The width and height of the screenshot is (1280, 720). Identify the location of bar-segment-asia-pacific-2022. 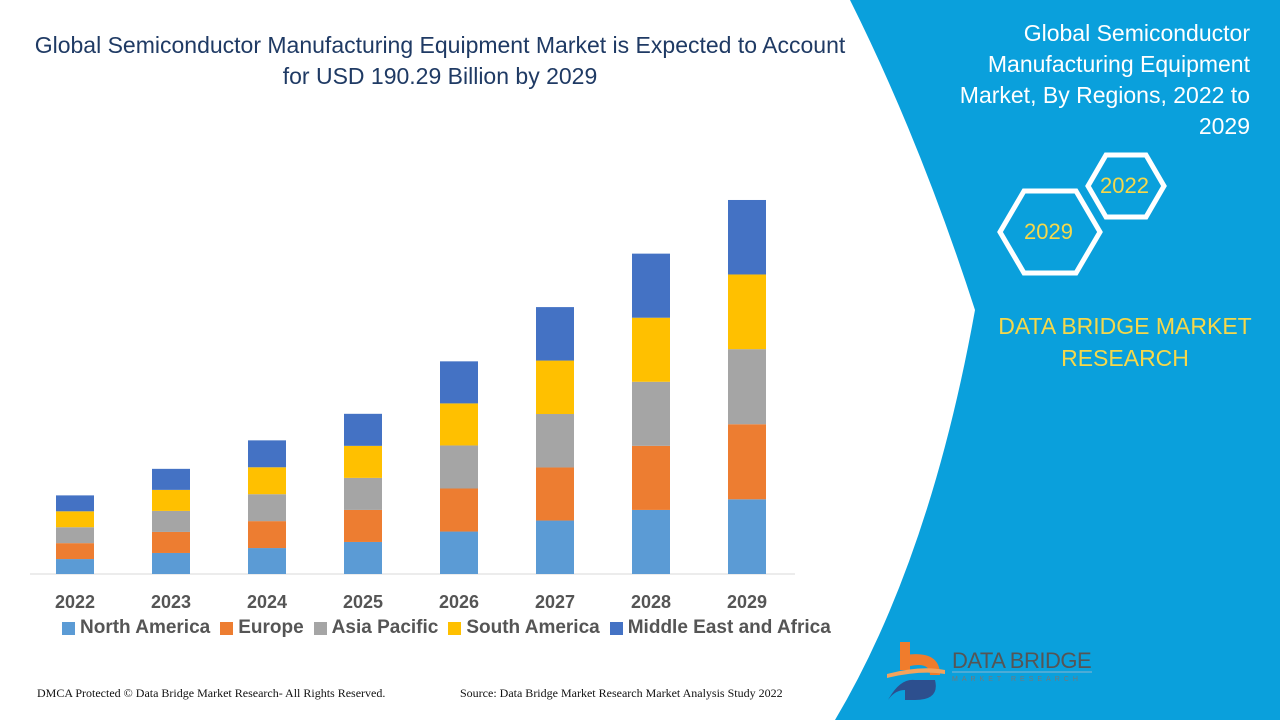
(75, 535).